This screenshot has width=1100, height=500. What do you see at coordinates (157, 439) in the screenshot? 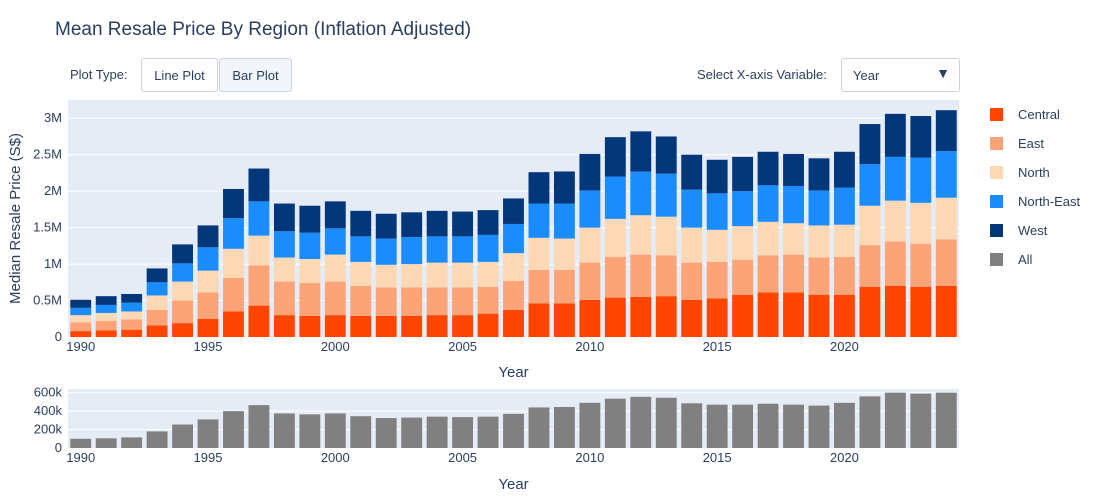
I see `bar-all-1993` at bounding box center [157, 439].